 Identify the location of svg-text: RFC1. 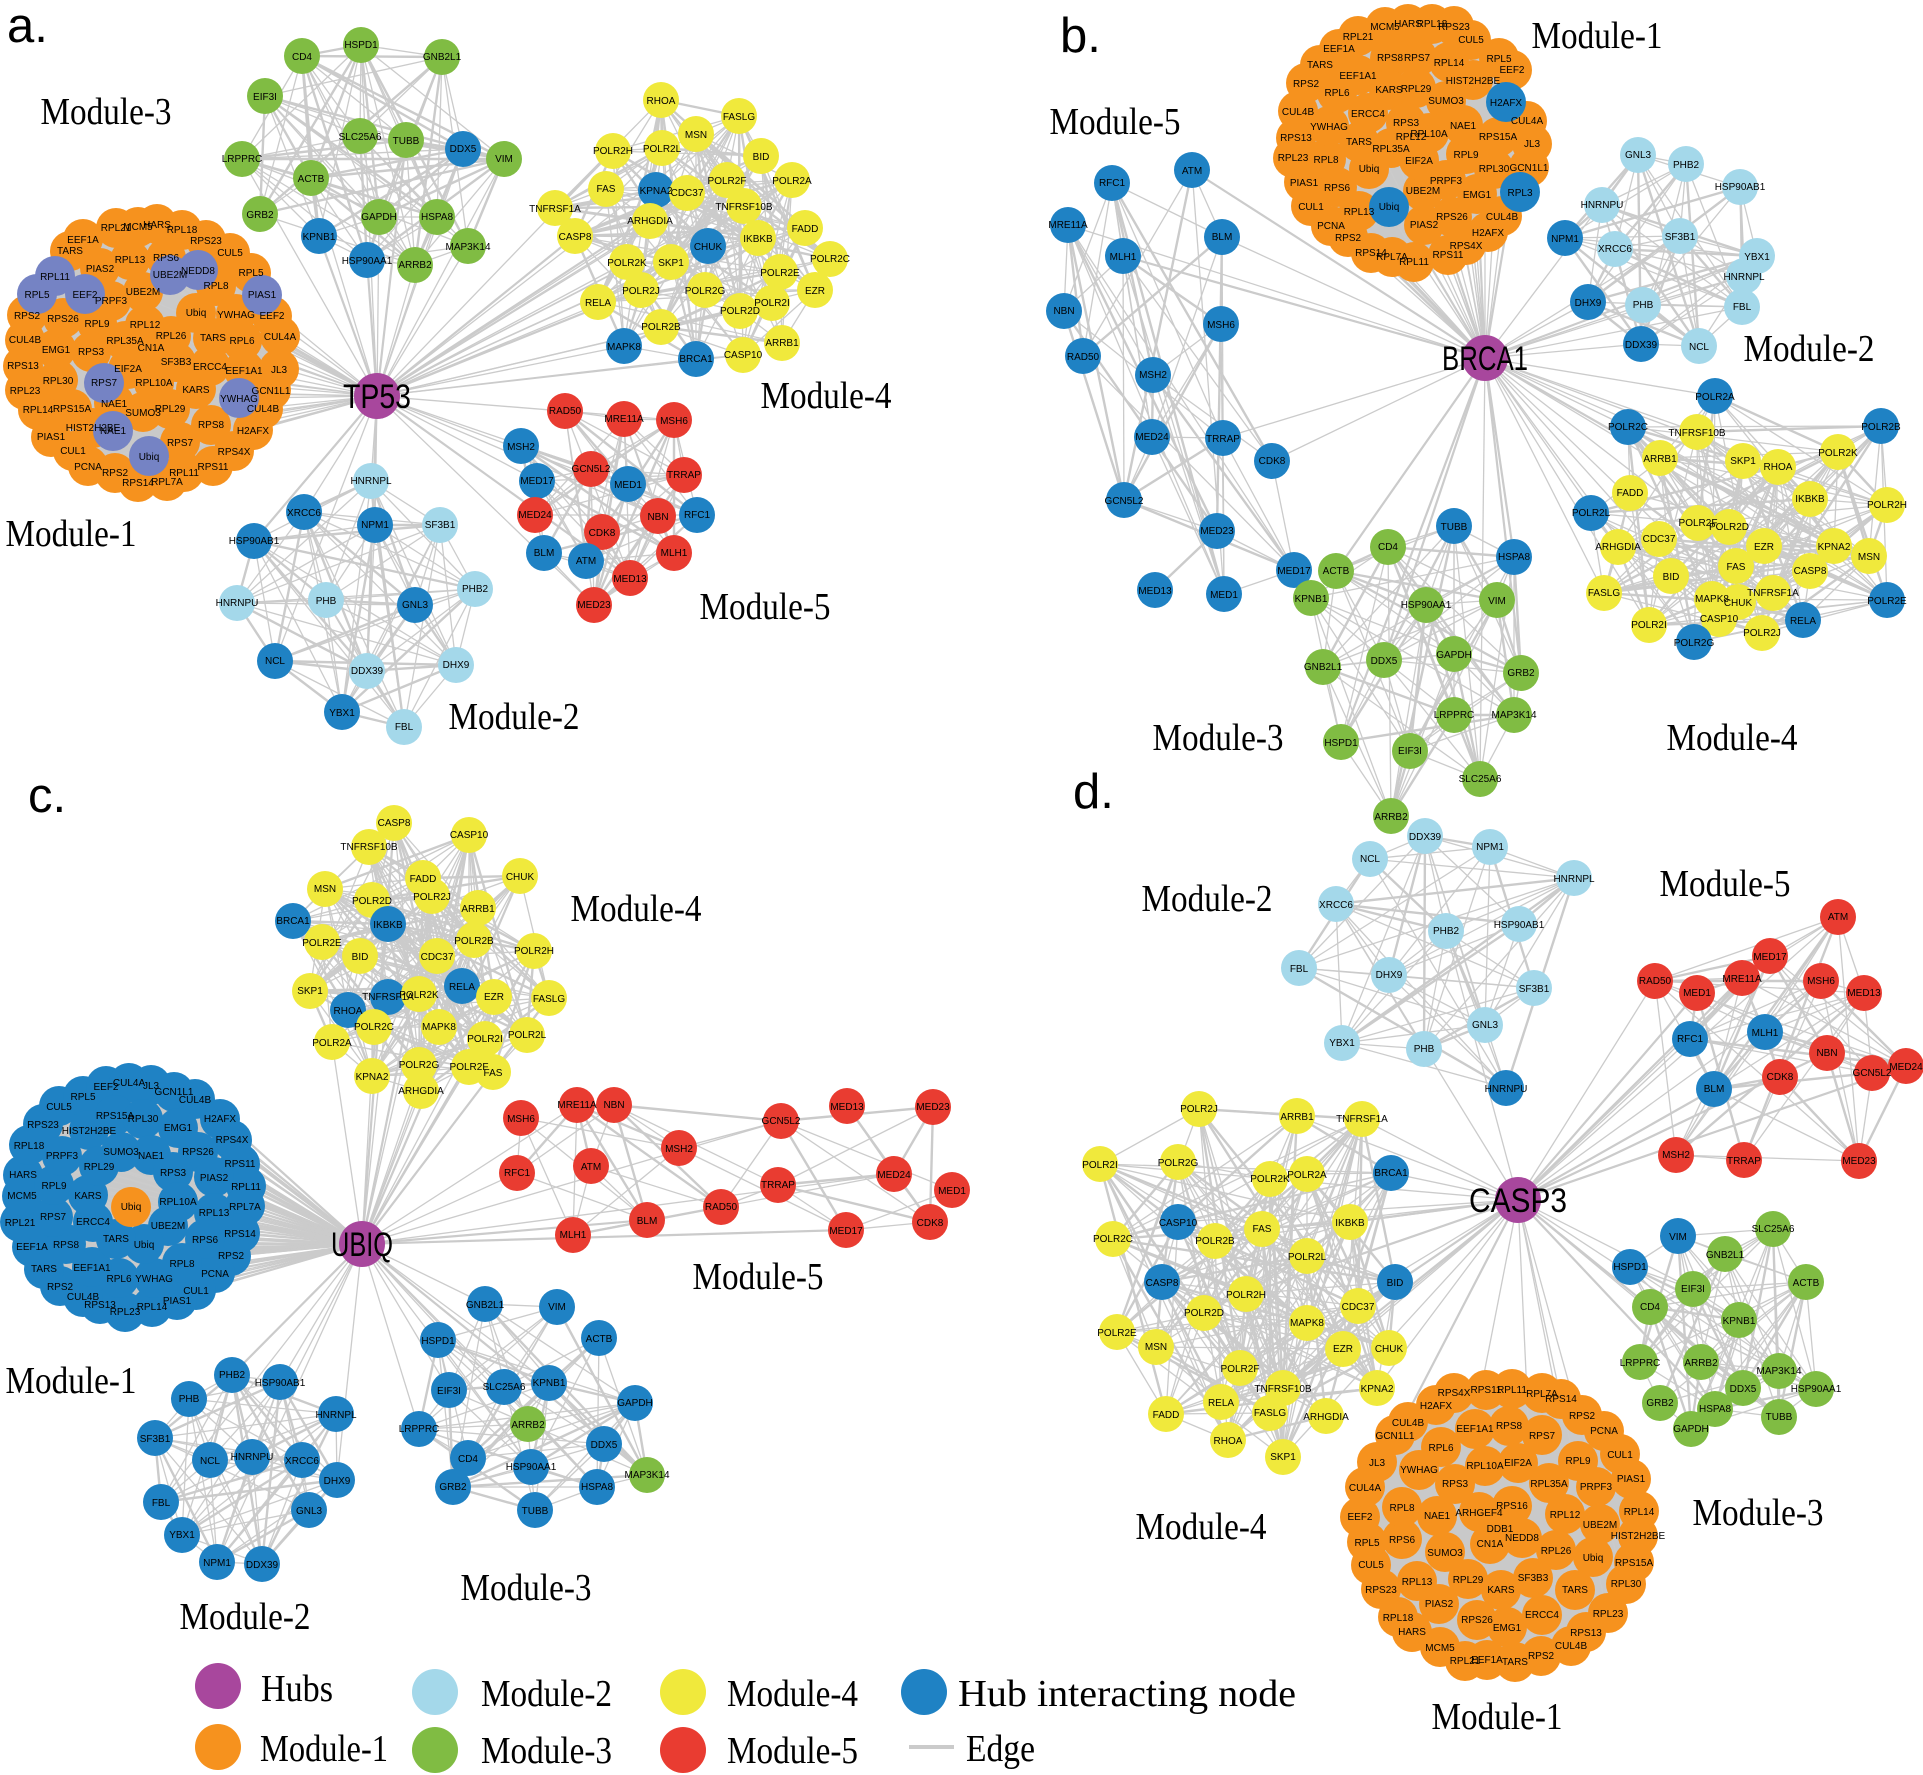
(1690, 1039).